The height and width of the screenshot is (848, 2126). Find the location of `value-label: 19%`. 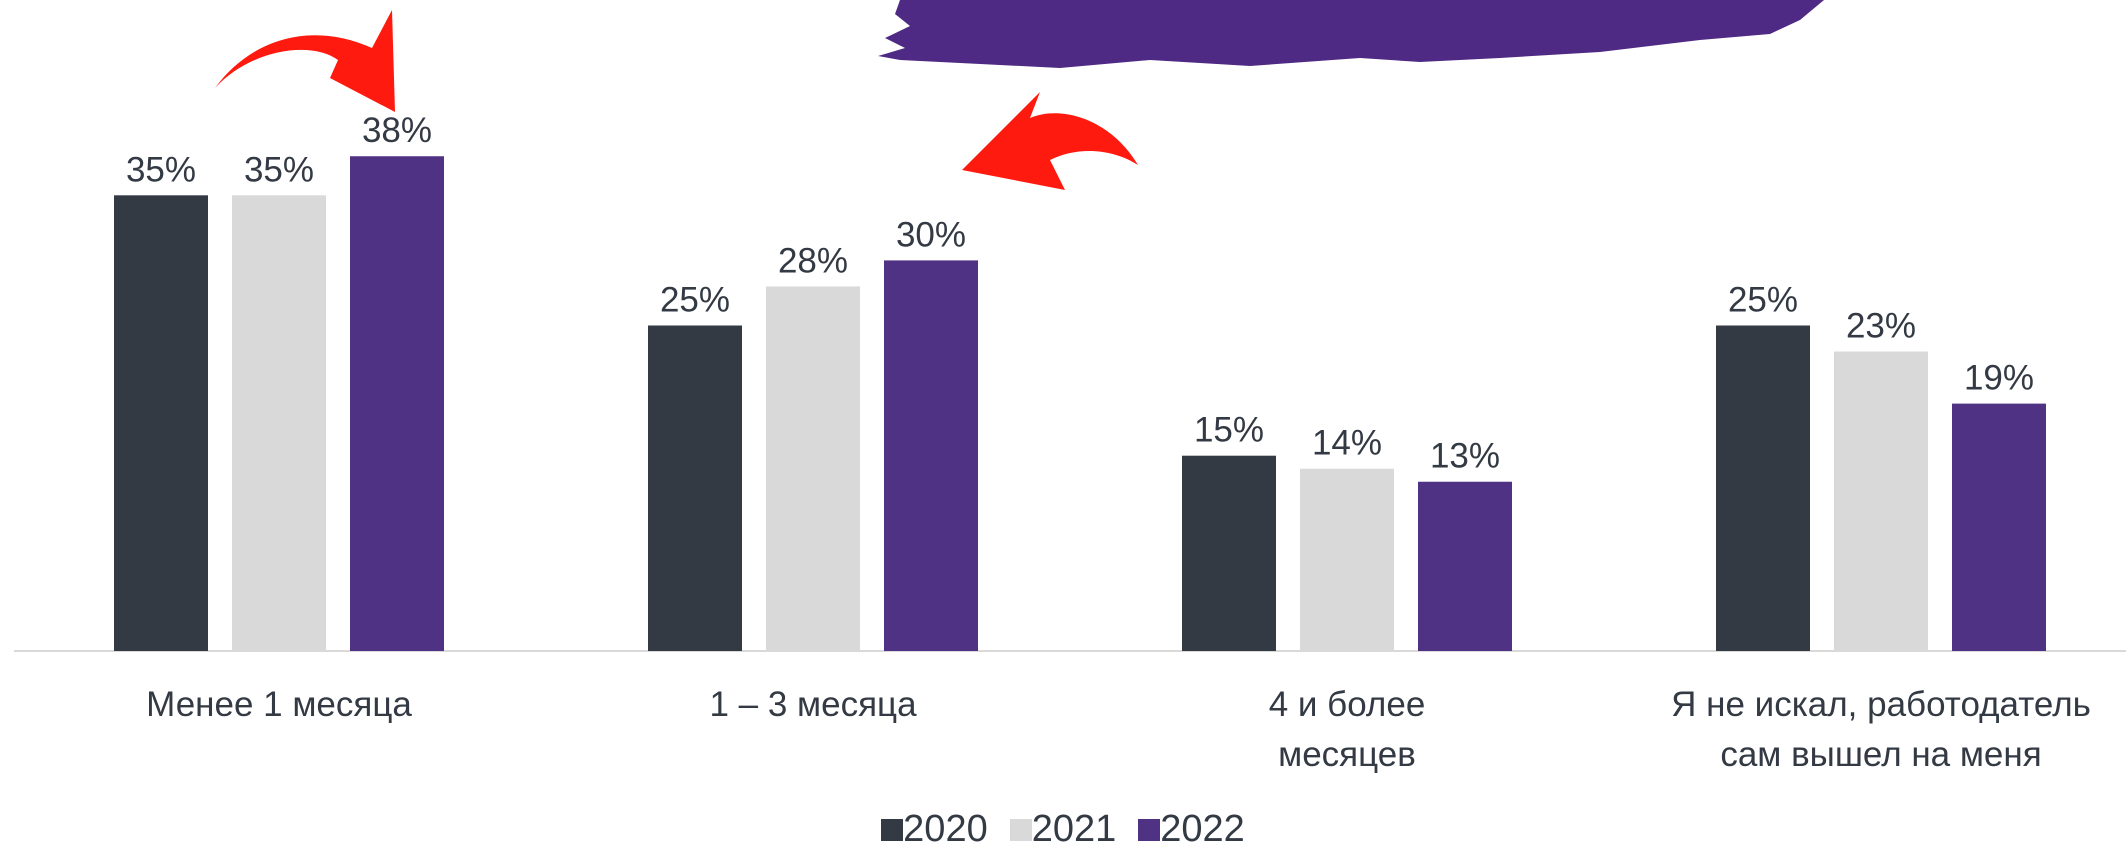

value-label: 19% is located at coordinates (1999, 378).